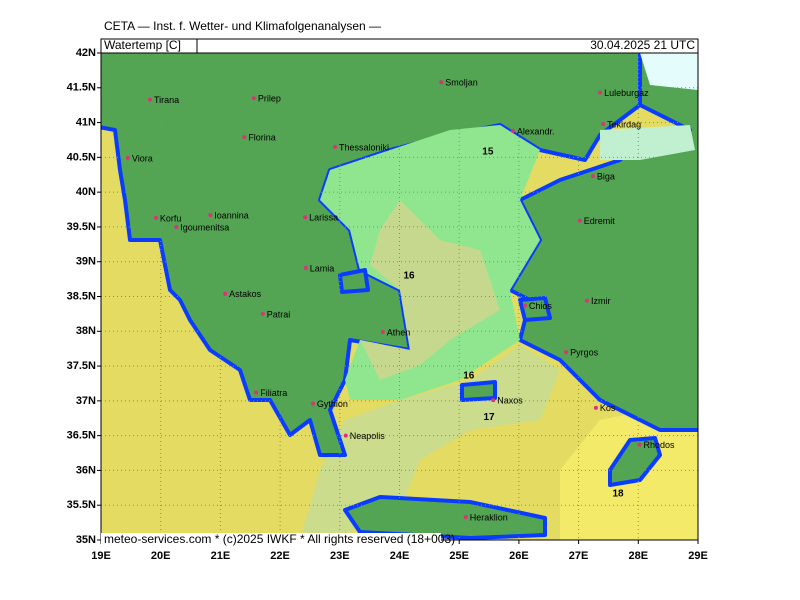 The image size is (800, 600). Describe the element at coordinates (262, 138) in the screenshot. I see `city-label: Florina` at that location.